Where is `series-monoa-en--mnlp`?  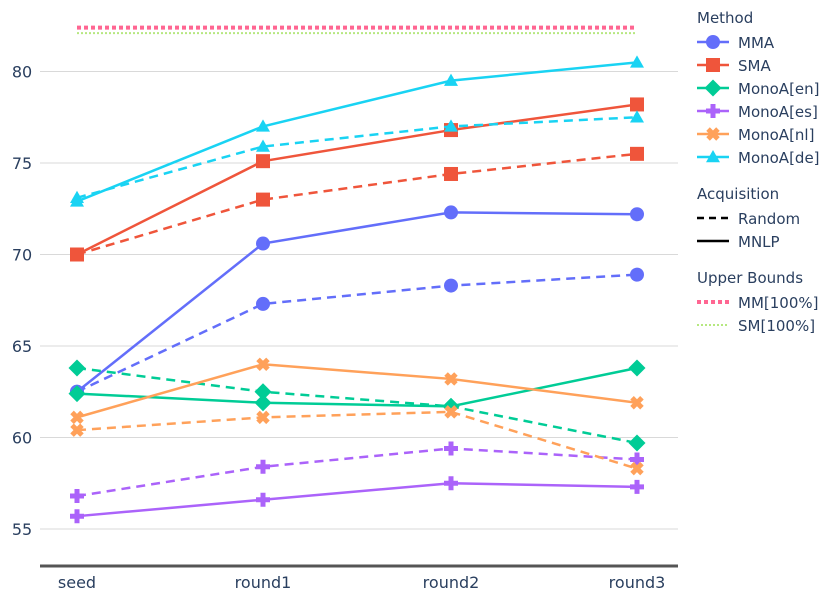
series-monoa-en--mnlp is located at coordinates (357, 387).